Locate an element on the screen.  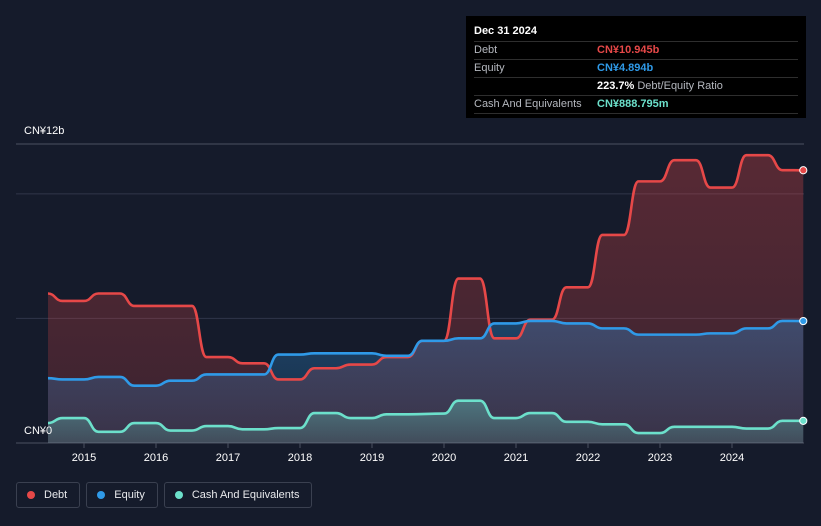
cash-end-marker is located at coordinates (803, 420).